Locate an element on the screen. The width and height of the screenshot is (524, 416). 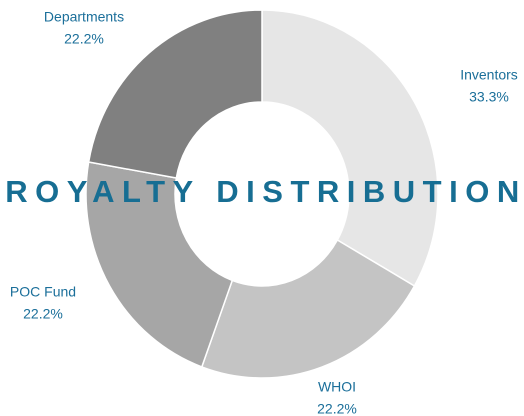
slice-label: WHOI is located at coordinates (337, 387).